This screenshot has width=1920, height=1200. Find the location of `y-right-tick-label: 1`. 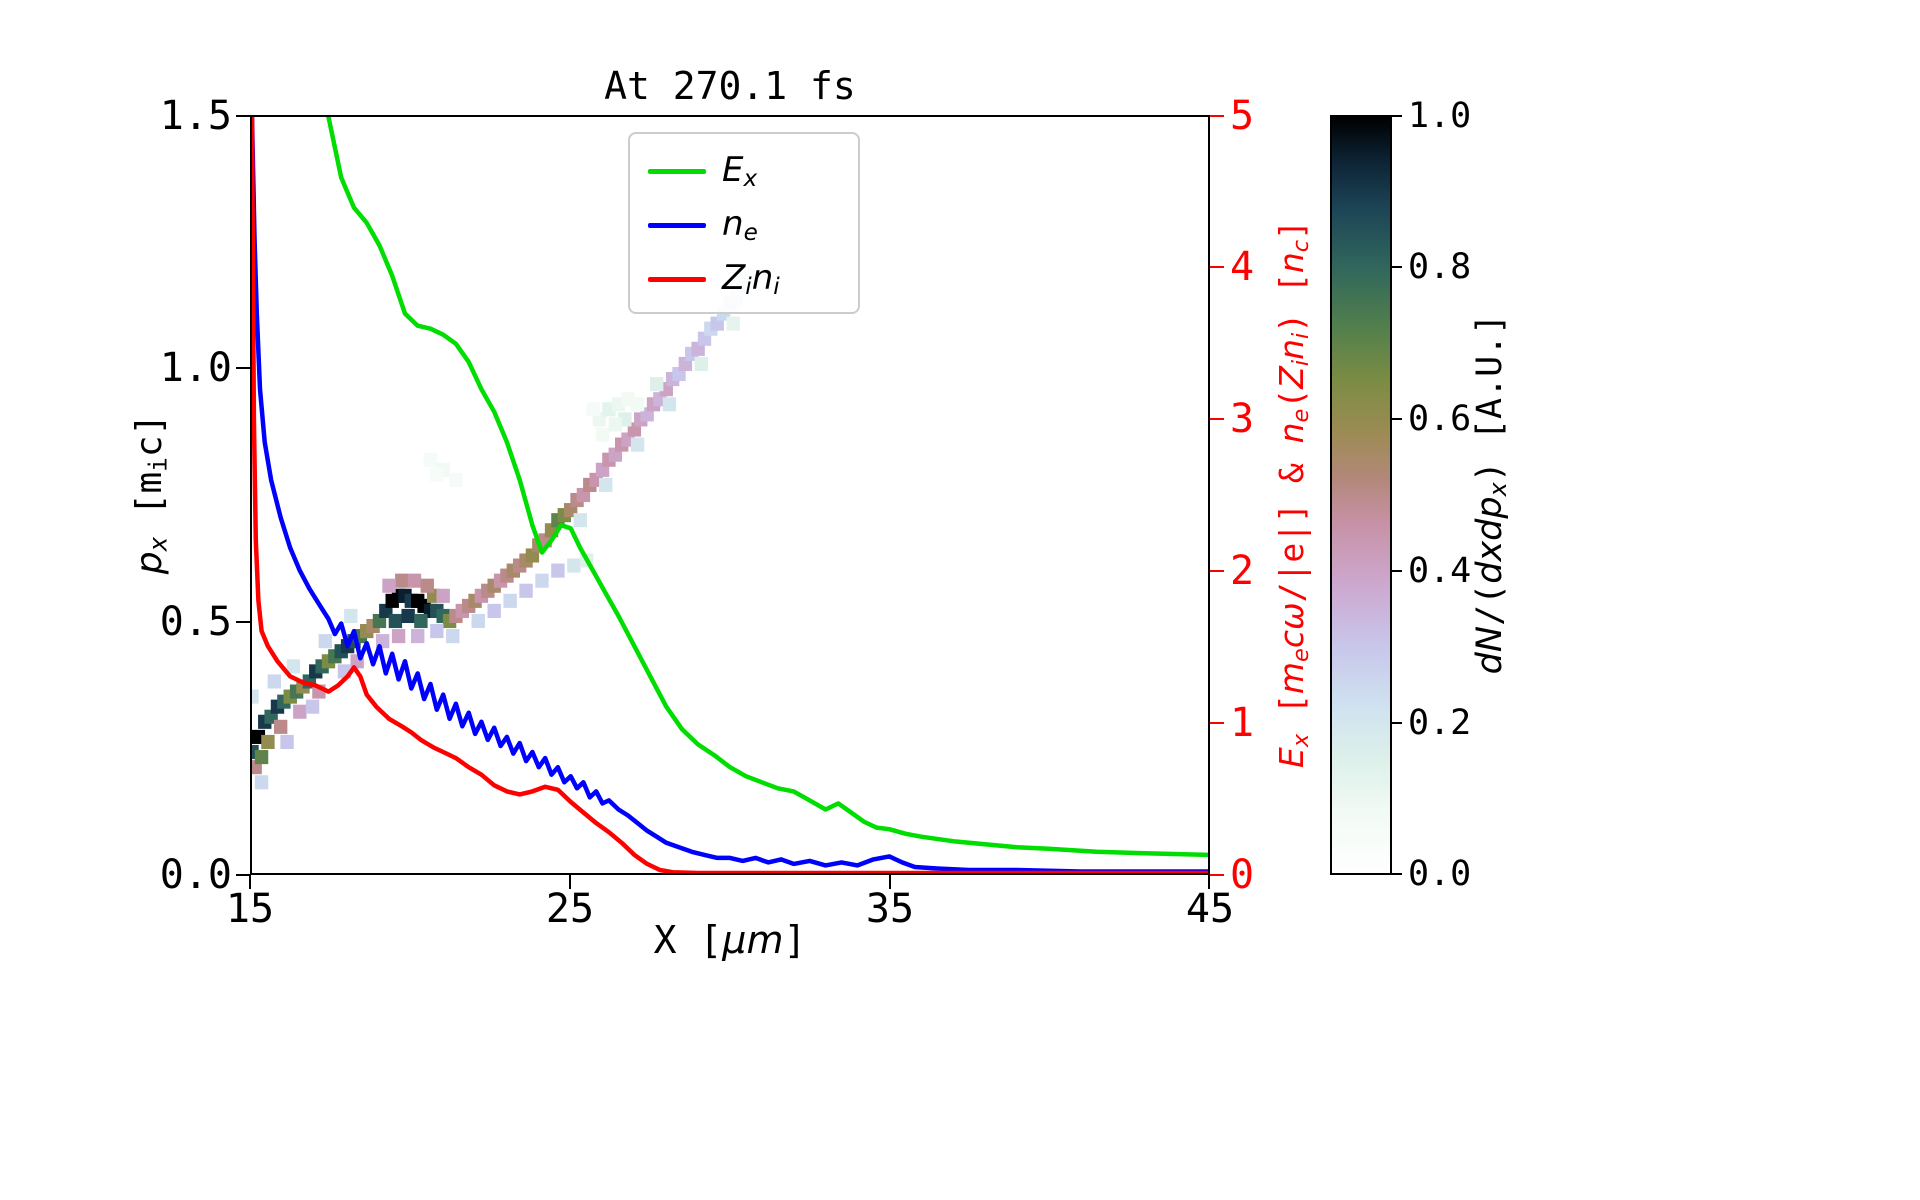

y-right-tick-label: 1 is located at coordinates (1242, 723).